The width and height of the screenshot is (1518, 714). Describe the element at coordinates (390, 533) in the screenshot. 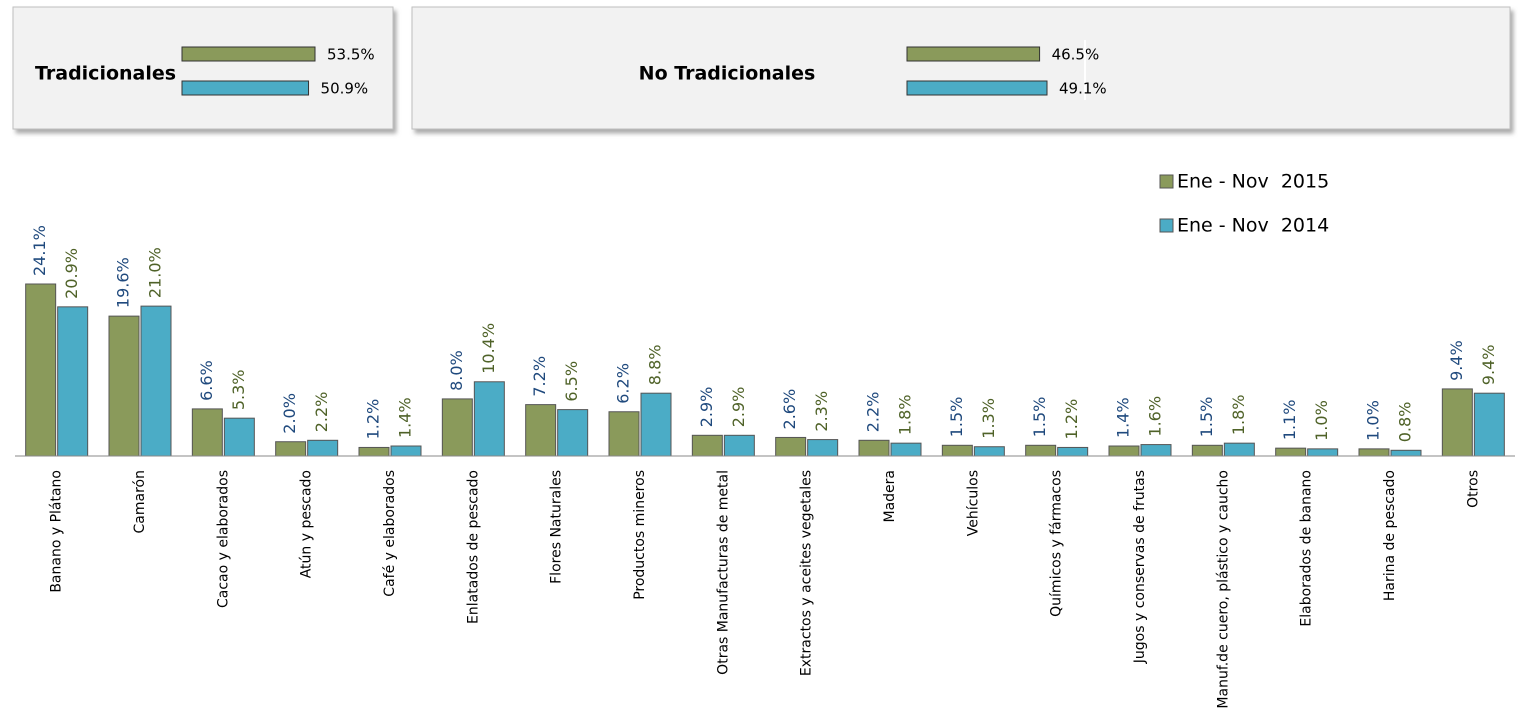

I see `x-tick-label: Café y elaborados` at that location.